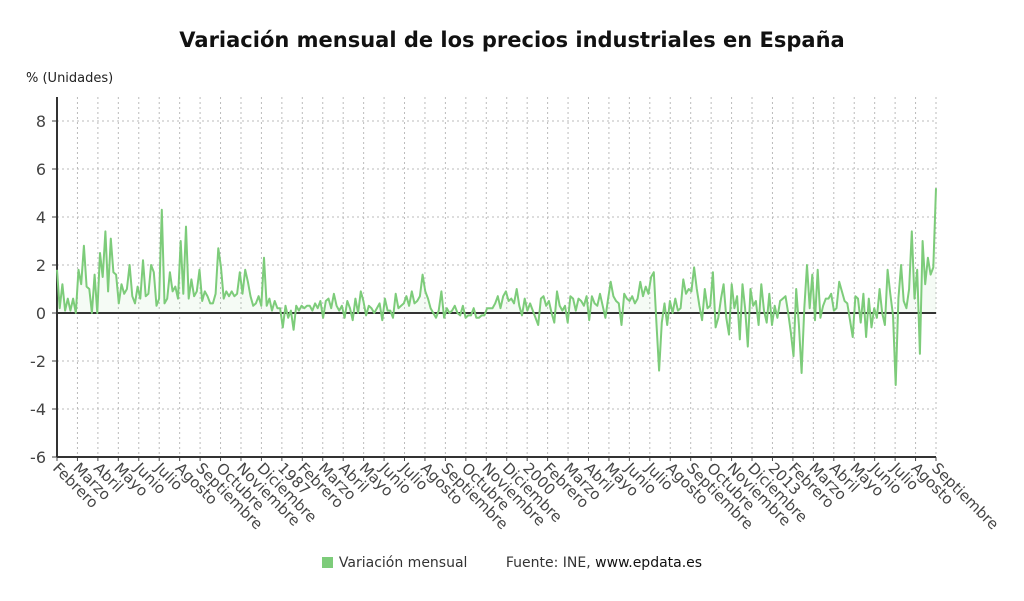 This screenshot has height=601, width=1024. I want to click on source-credit: Fuente: INE, www.epdata.es, so click(604, 563).